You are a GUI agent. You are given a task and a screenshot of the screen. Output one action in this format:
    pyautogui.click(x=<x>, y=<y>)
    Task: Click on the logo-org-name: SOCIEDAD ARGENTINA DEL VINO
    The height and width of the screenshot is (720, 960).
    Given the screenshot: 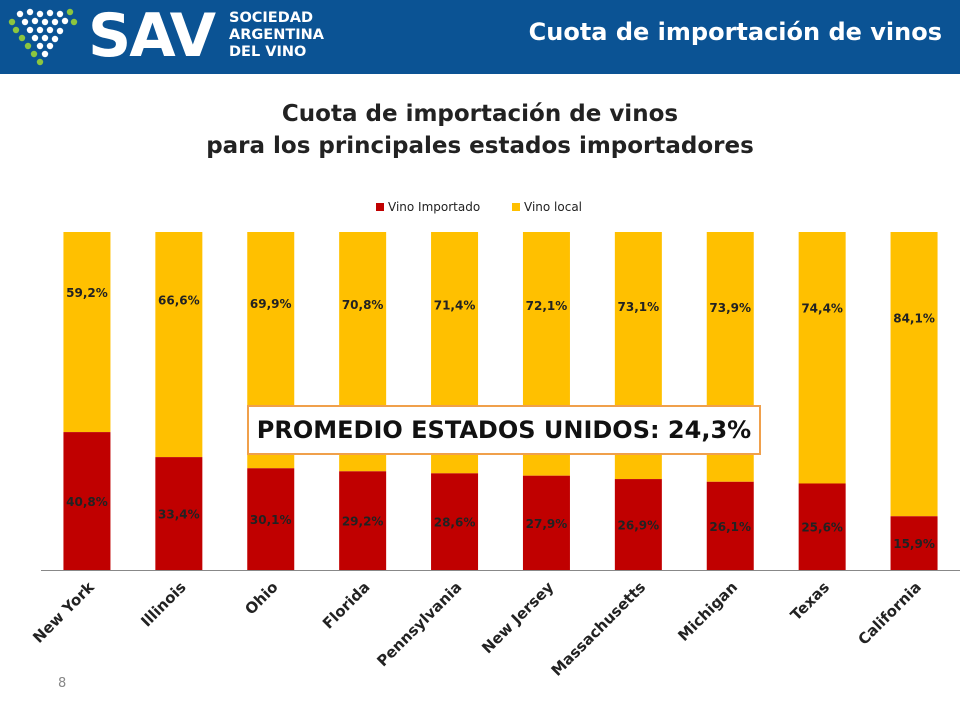 What is the action you would take?
    pyautogui.click(x=276, y=35)
    